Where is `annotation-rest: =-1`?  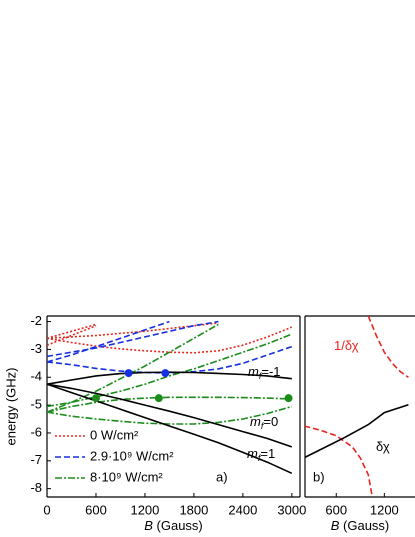 annotation-rest: =-1 is located at coordinates (270, 371).